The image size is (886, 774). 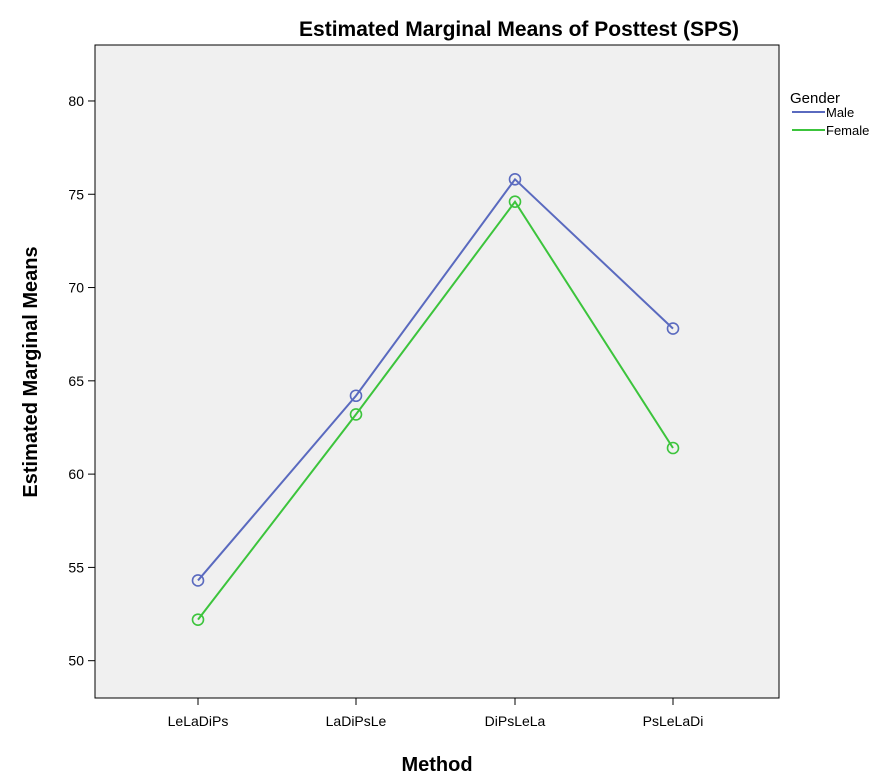 I want to click on y-axis-title: Estimated Marginal Means, so click(x=31, y=371).